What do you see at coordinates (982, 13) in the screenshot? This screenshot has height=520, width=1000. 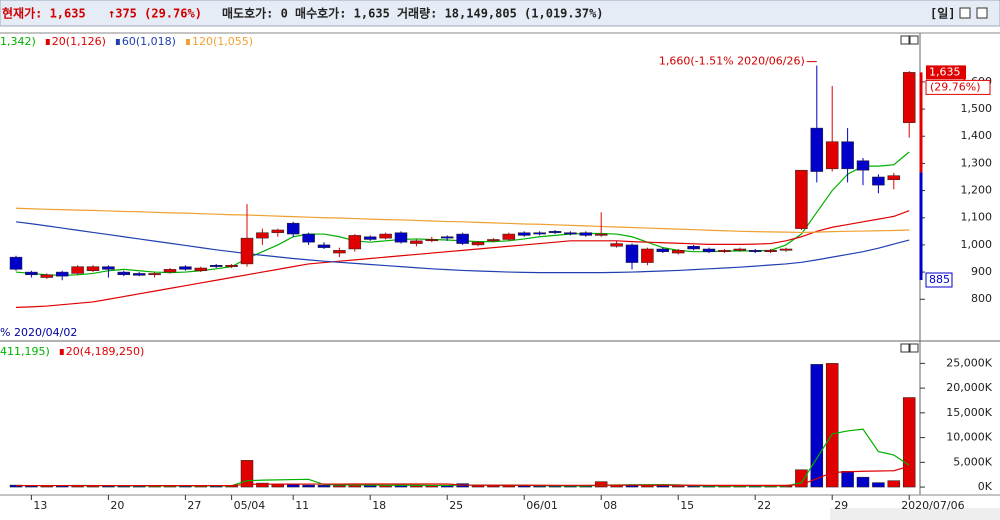 I see `close-button` at bounding box center [982, 13].